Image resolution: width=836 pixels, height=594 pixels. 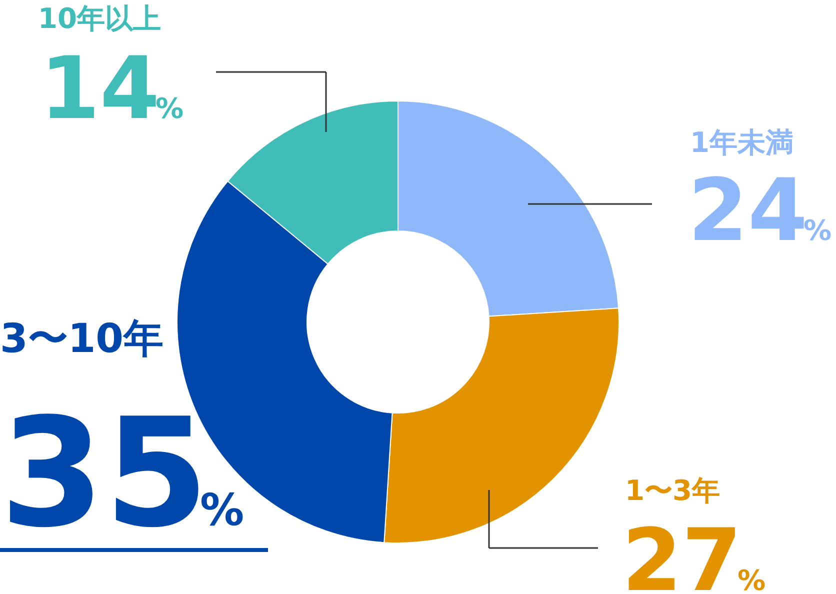 I want to click on slice-label: 1〜3年, so click(x=672, y=490).